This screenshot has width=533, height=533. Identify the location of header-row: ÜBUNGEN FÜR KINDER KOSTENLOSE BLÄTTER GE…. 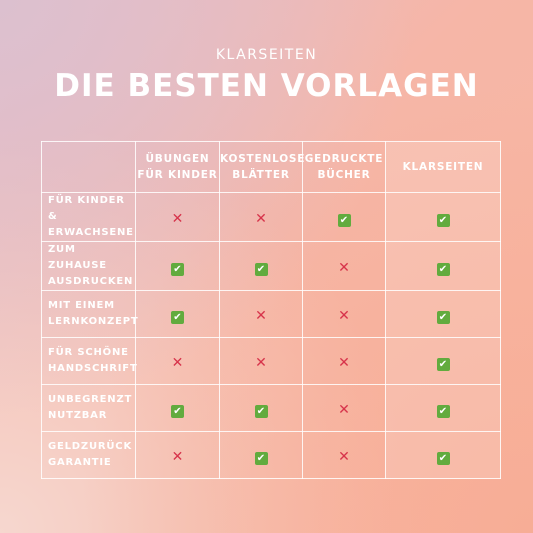
(271, 167).